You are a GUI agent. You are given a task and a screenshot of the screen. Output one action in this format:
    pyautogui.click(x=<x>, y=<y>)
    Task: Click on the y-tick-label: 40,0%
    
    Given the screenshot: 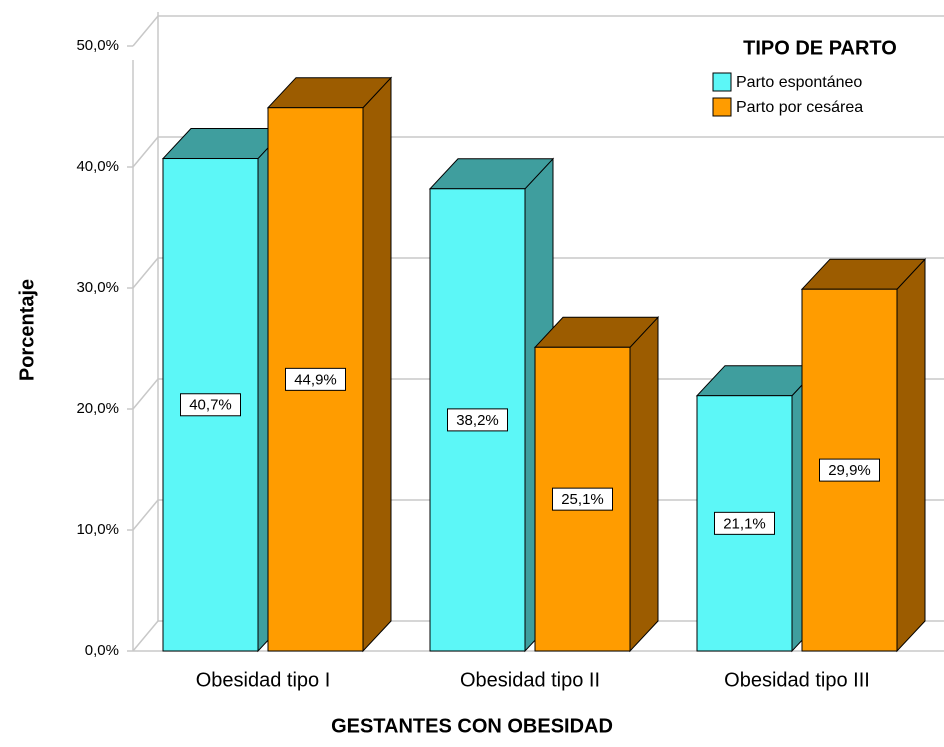 What is the action you would take?
    pyautogui.click(x=97, y=166)
    